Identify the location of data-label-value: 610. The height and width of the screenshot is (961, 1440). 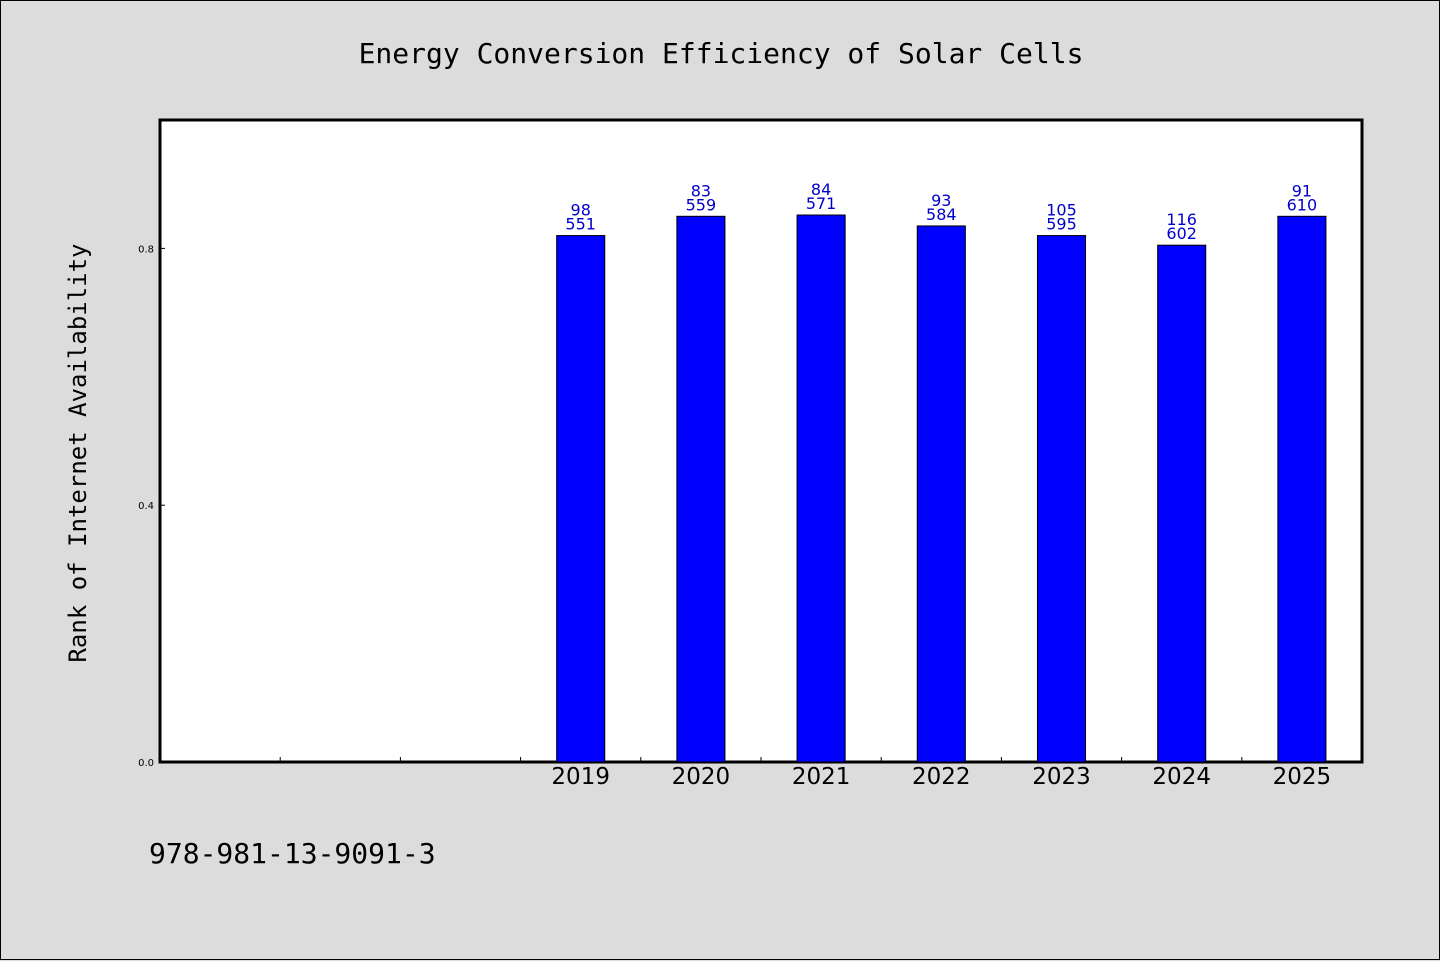
(1302, 204).